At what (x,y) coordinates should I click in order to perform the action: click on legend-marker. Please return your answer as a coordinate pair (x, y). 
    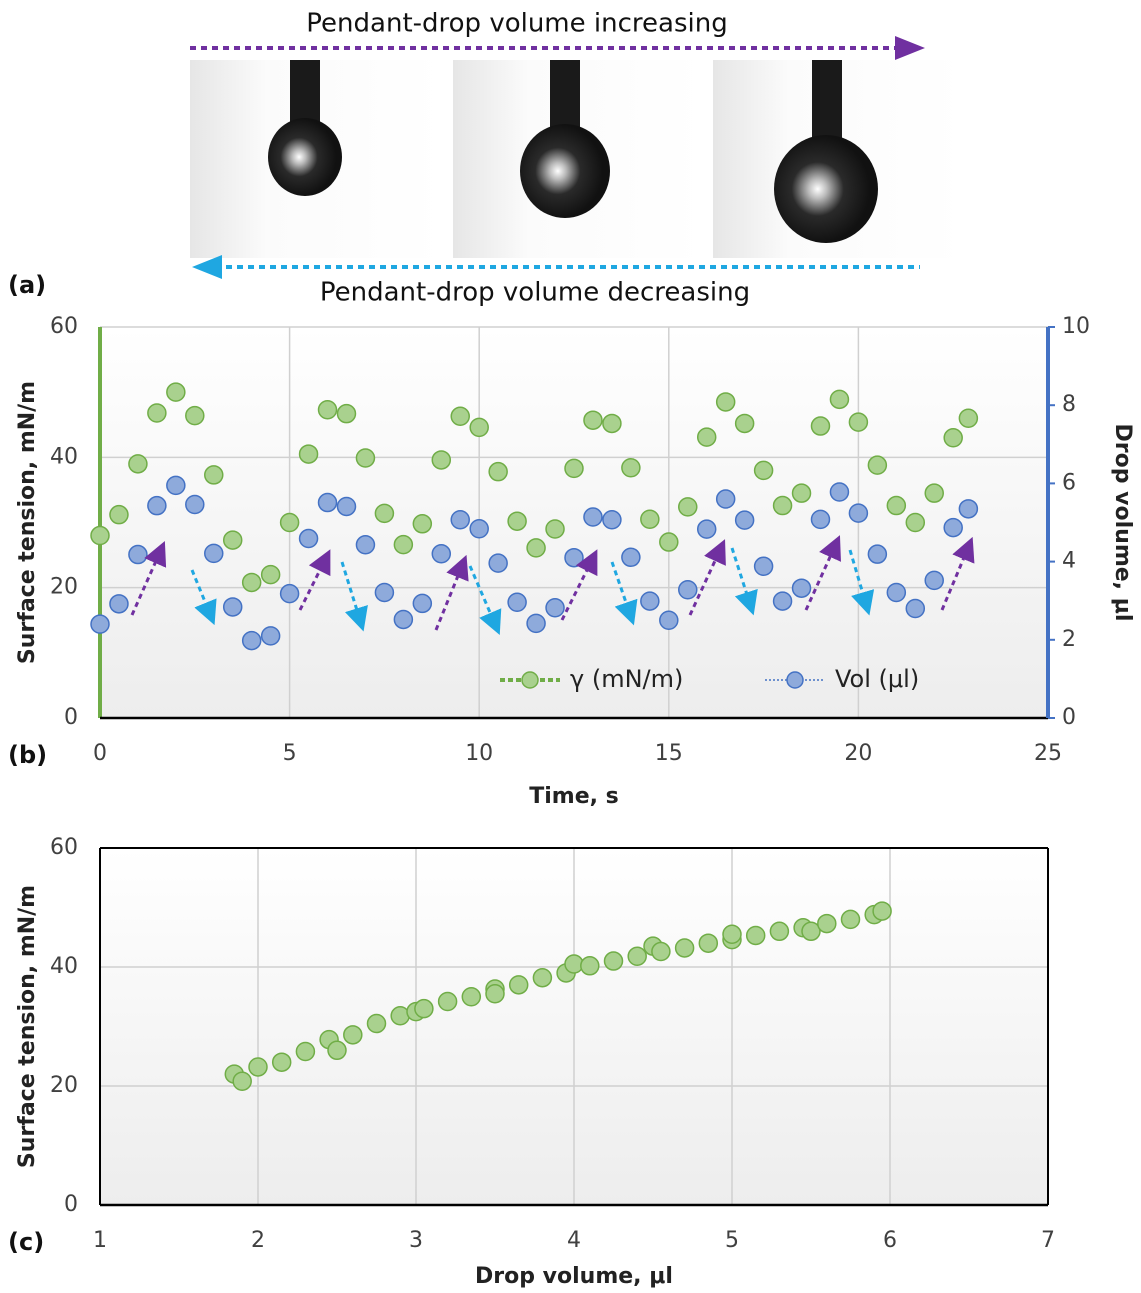
    Looking at the image, I should click on (795, 680).